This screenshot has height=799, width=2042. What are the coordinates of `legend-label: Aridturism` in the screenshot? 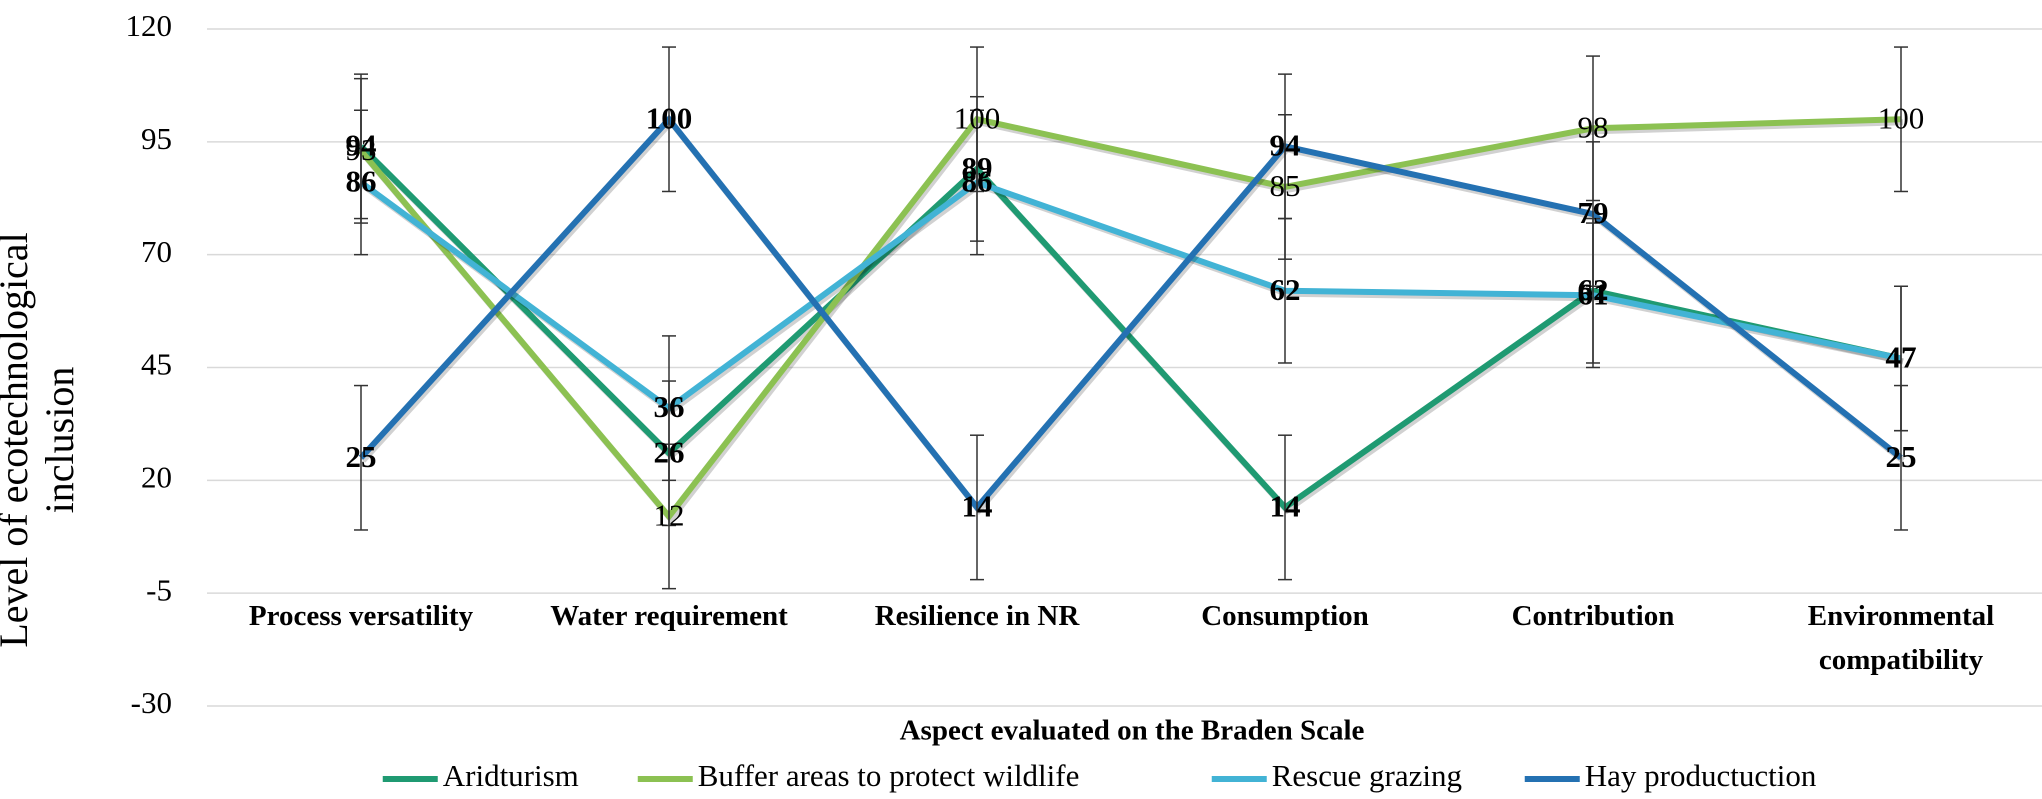 It's located at (511, 775).